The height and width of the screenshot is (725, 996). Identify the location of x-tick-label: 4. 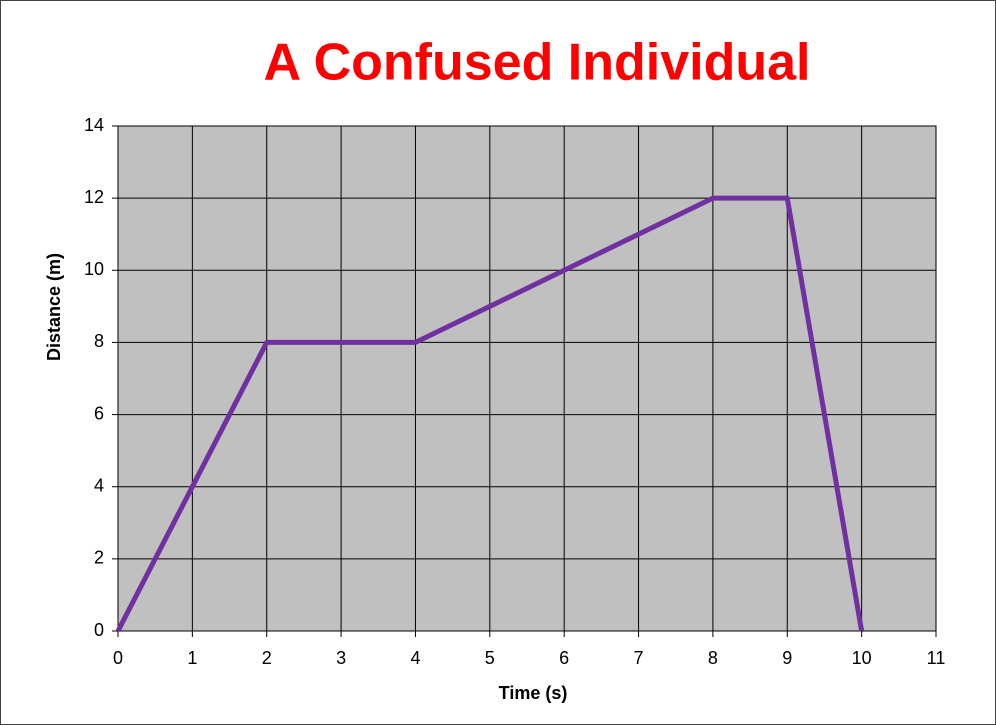
(415, 658).